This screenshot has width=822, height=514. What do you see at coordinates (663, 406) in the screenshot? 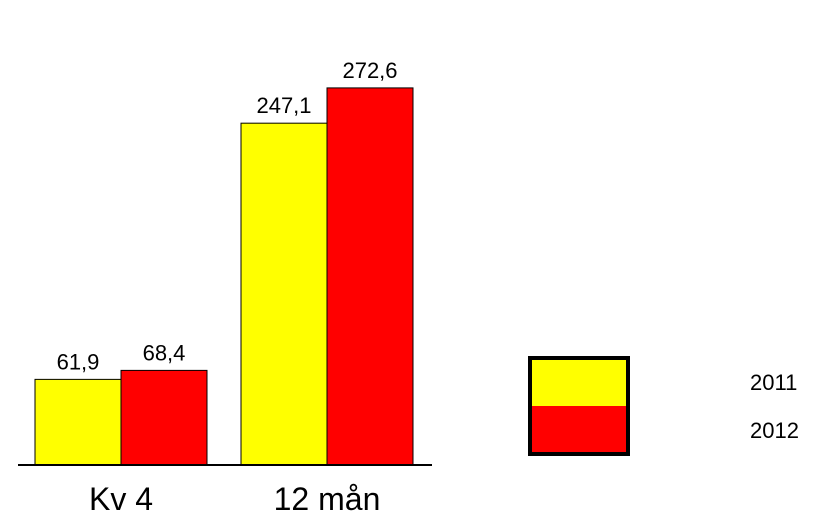
I see `legend: 2011 2012` at bounding box center [663, 406].